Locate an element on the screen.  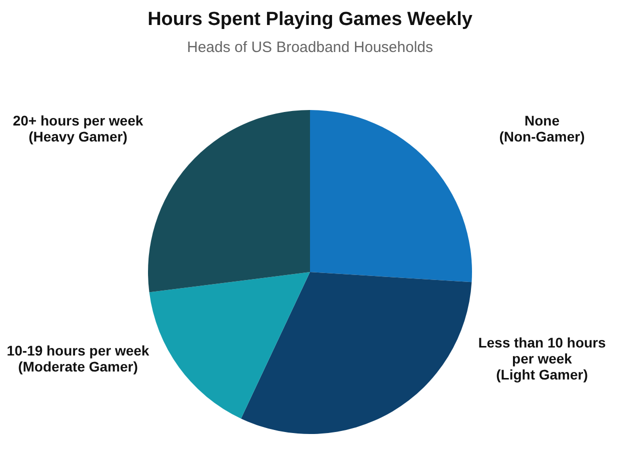
chart-title: Hours Spent Playing Games Weekly is located at coordinates (310, 19).